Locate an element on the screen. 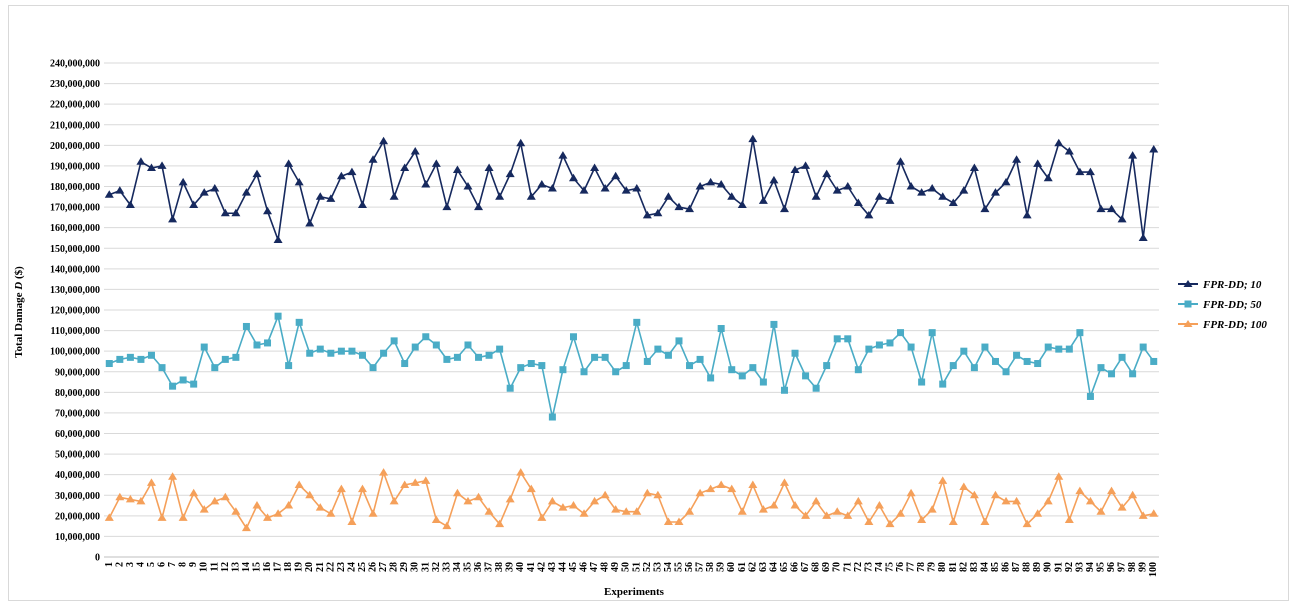 This screenshot has width=1297, height=606. x-tick-label: 14 is located at coordinates (246, 567).